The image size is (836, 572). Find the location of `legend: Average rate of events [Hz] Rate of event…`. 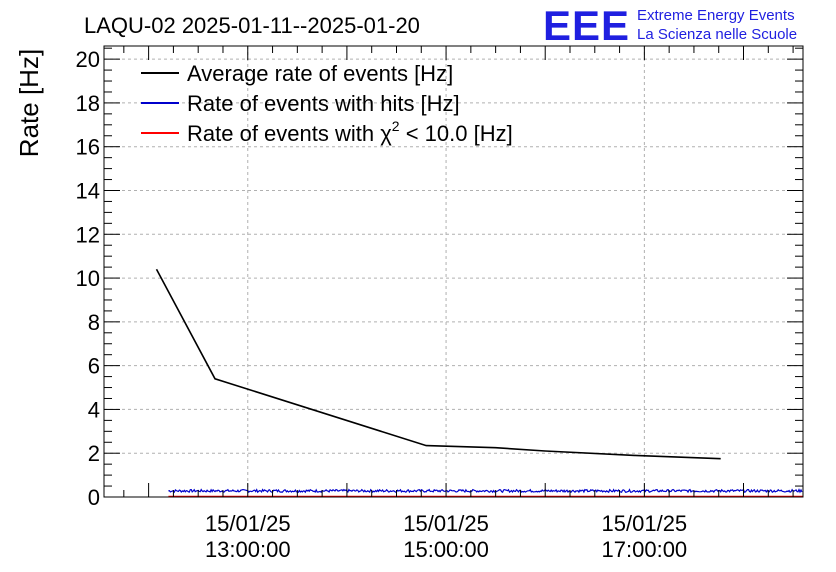

legend: Average rate of events [Hz] Rate of event… is located at coordinates (327, 103).